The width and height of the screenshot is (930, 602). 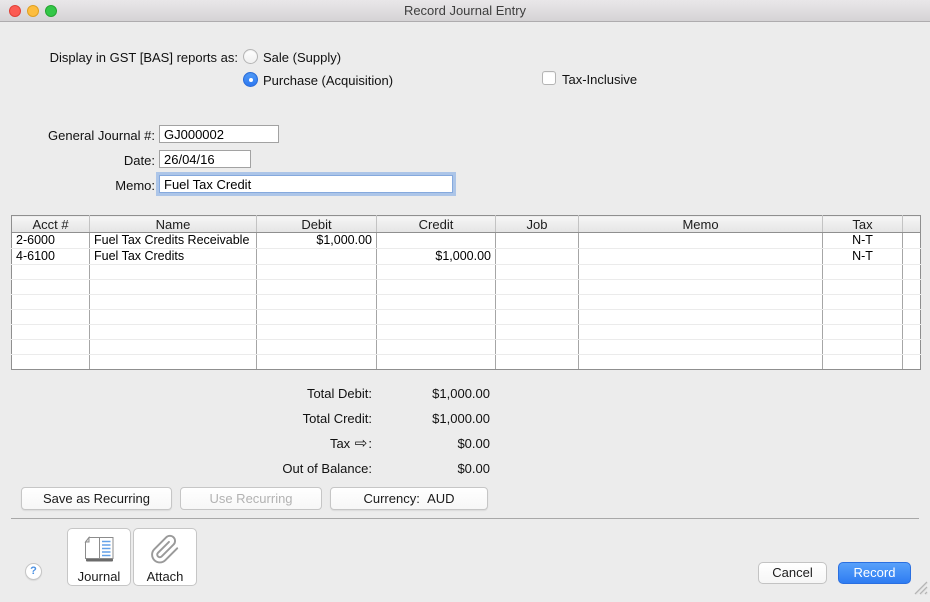 I want to click on use-recurring-button: Use Recurring, so click(x=251, y=498).